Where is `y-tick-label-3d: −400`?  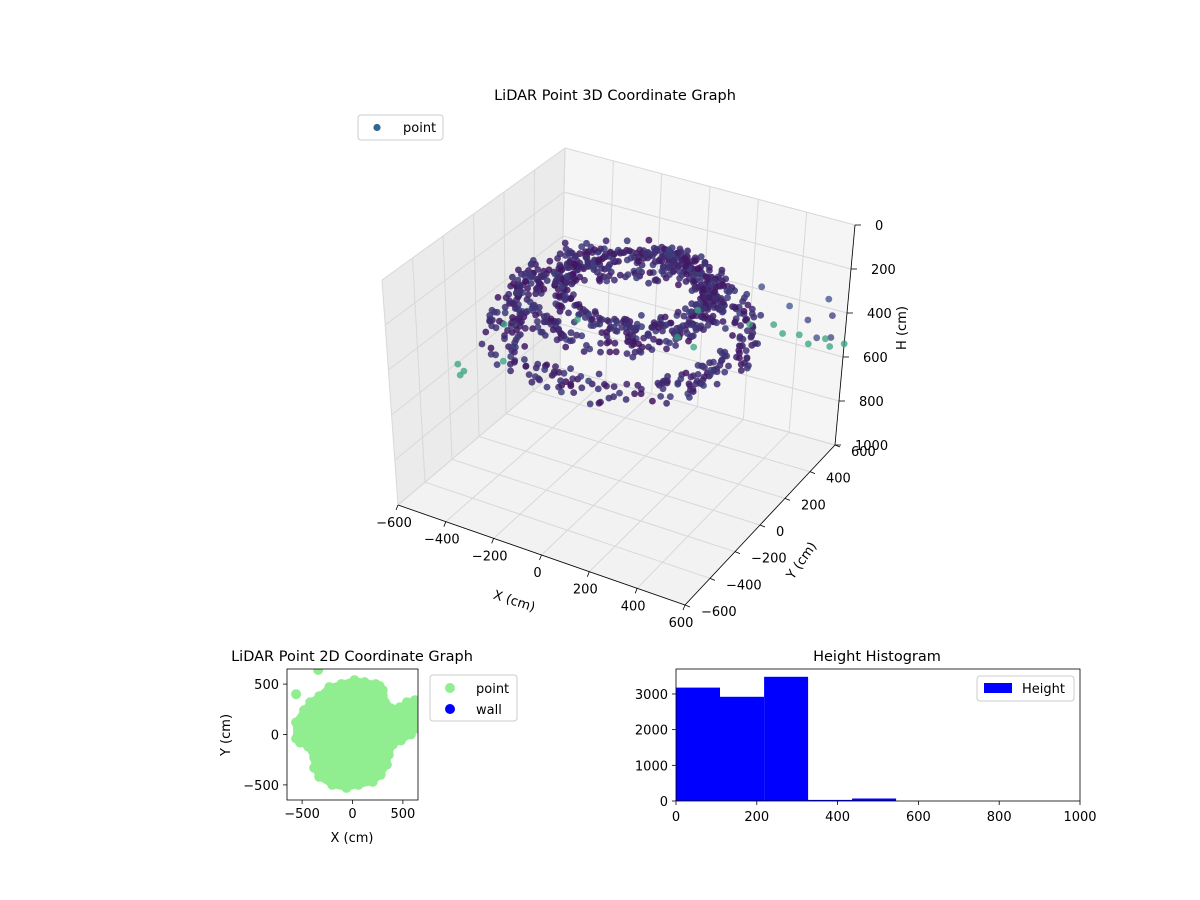 y-tick-label-3d: −400 is located at coordinates (744, 585).